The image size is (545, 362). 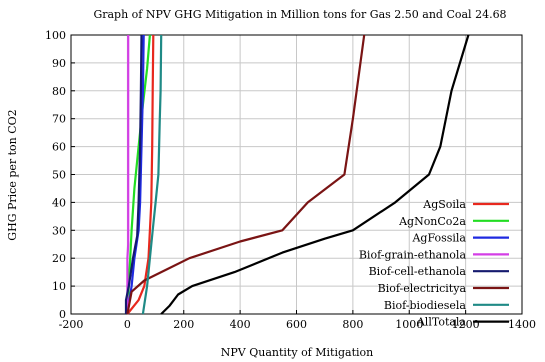 I want to click on y-tick-label: 60, so click(x=59, y=147).